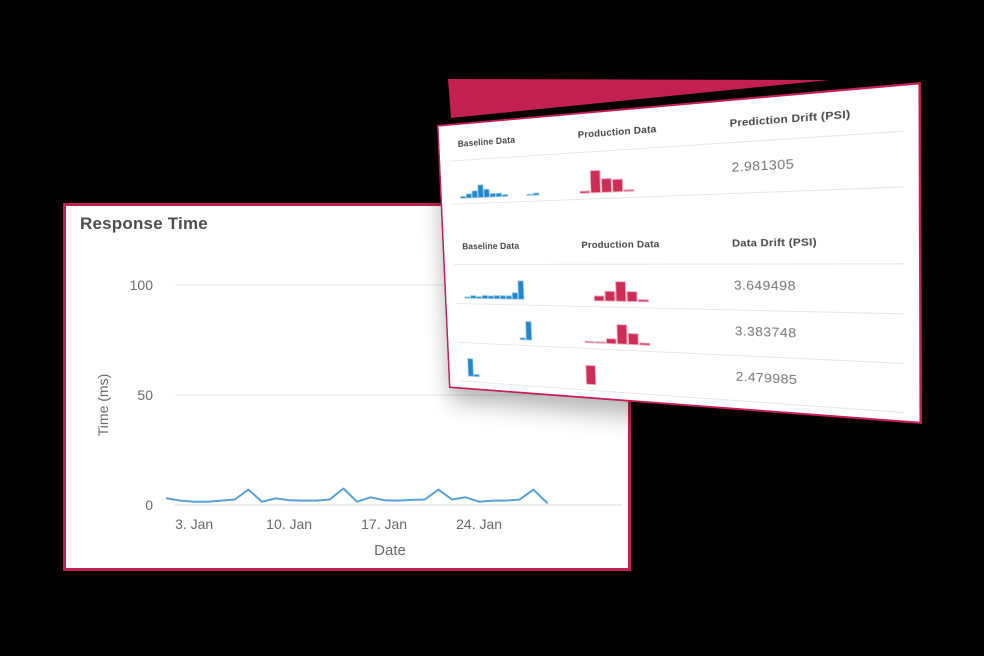 Image resolution: width=984 pixels, height=656 pixels. I want to click on y-tick-label: 0, so click(149, 505).